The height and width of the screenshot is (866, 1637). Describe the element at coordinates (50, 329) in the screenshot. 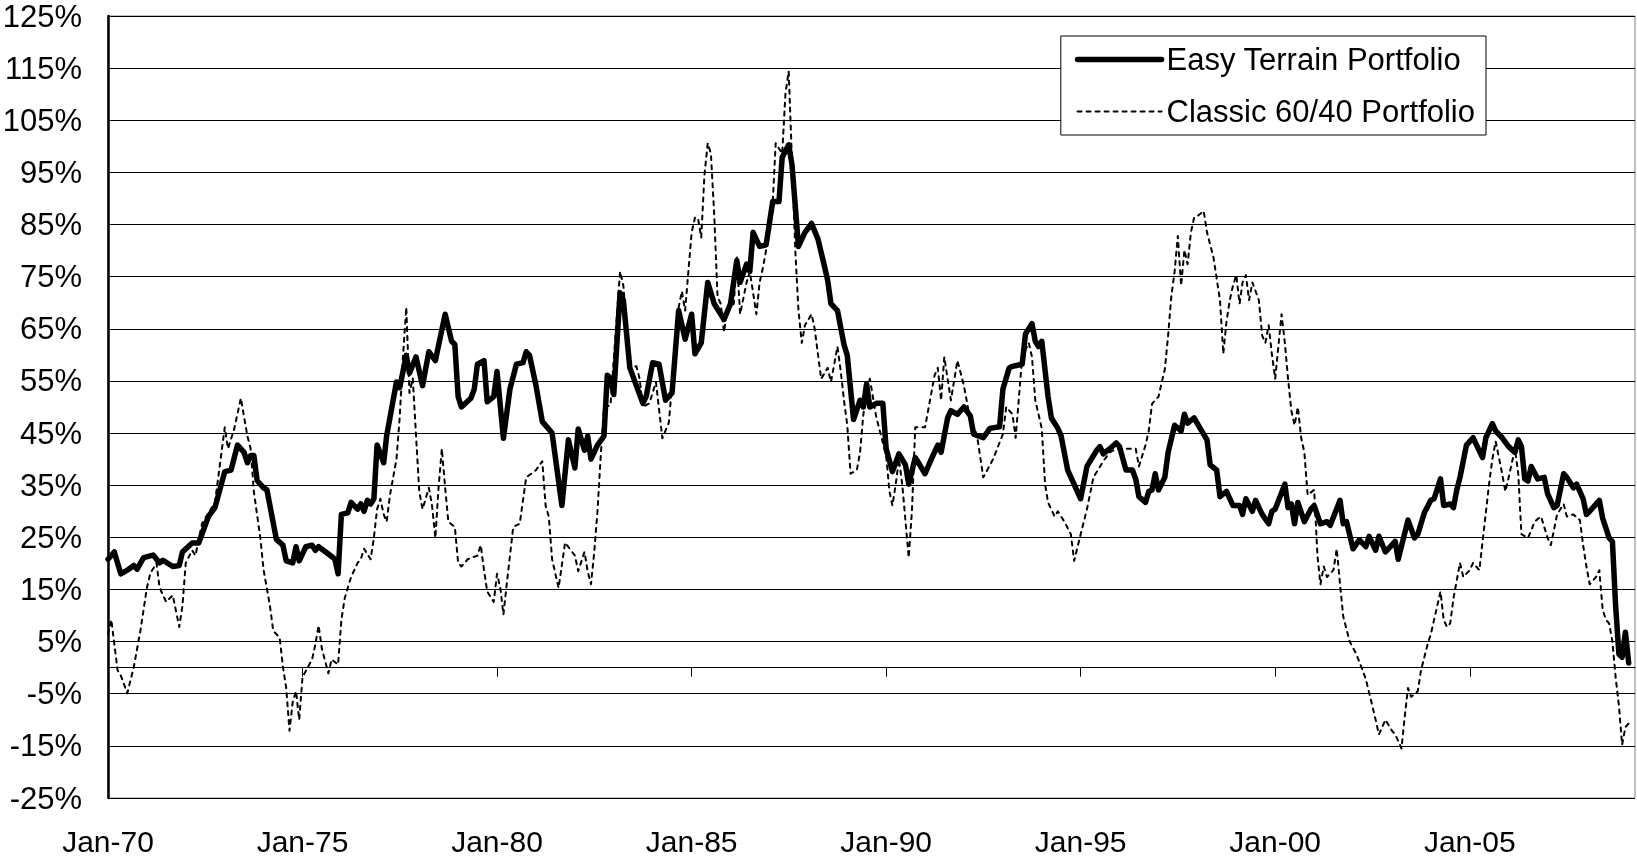

I see `y-tick-label: 65%` at that location.